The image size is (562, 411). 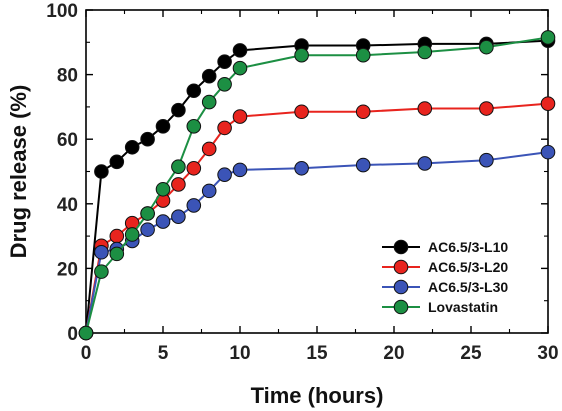 I want to click on x-tick-label: 20, so click(x=393, y=353).